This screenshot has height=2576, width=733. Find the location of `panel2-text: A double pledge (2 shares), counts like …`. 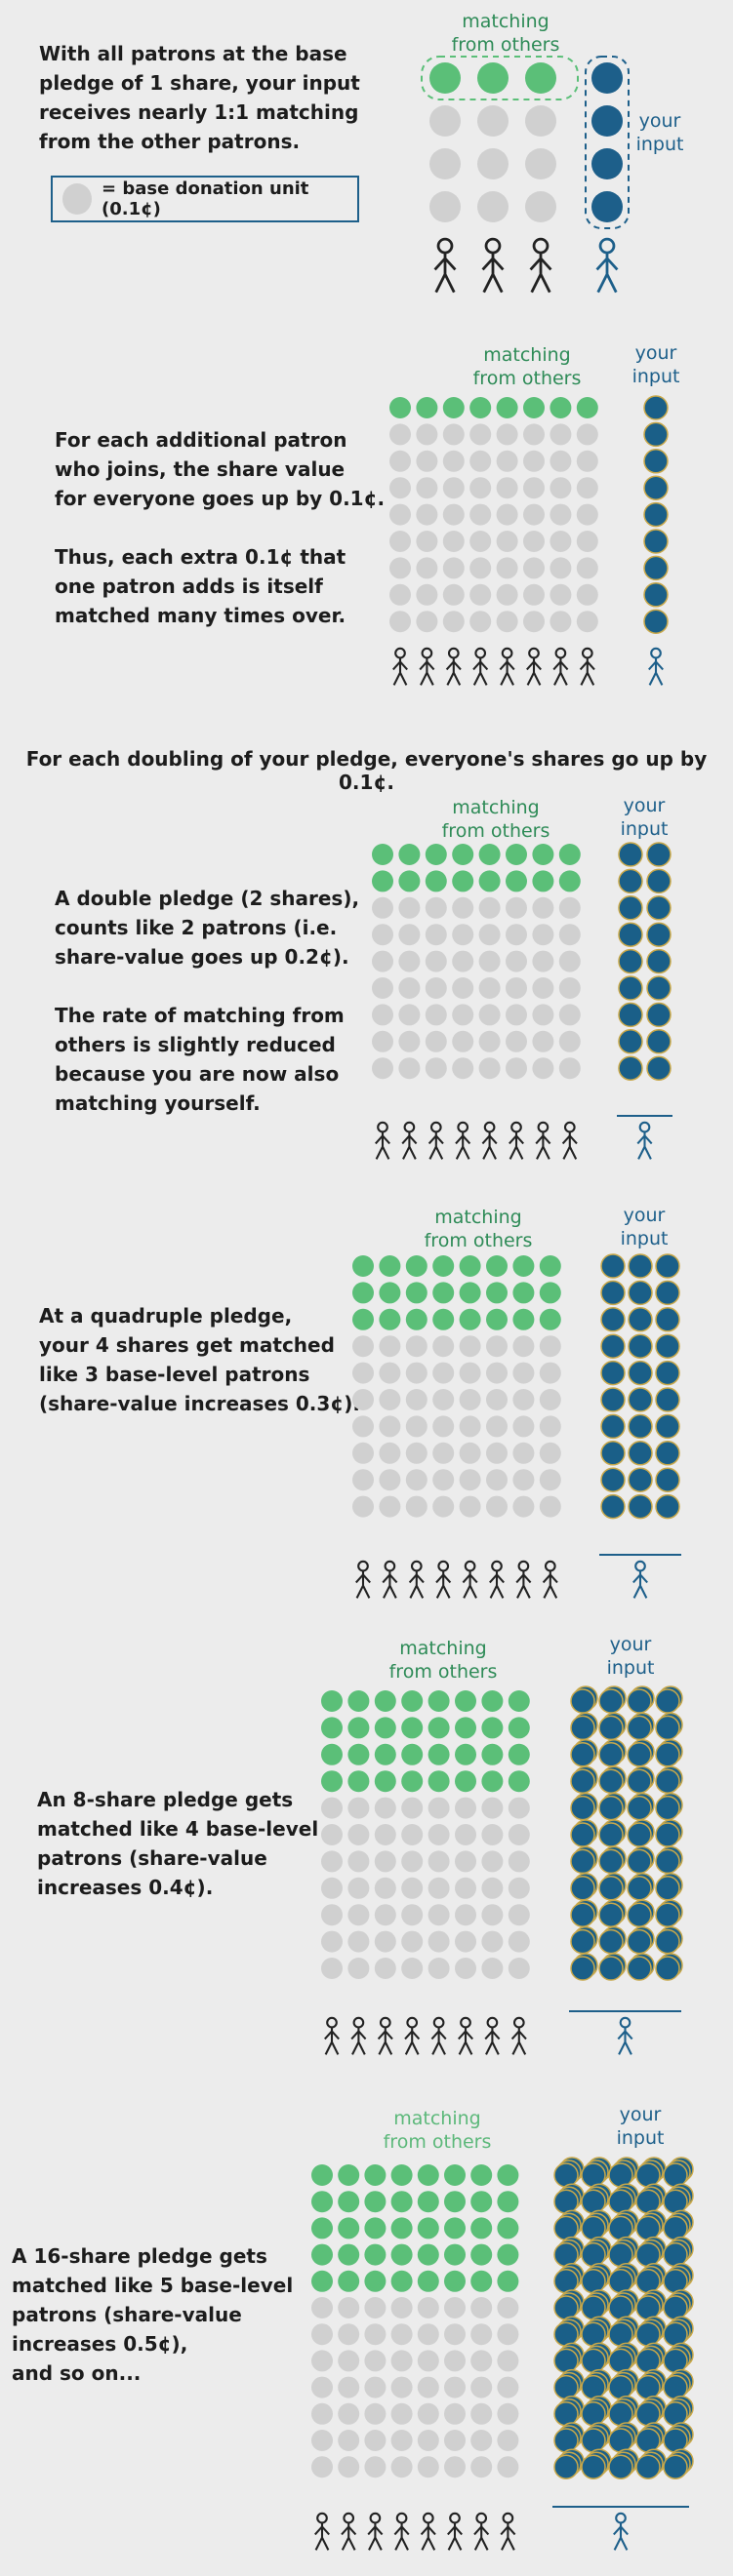

panel2-text: A double pledge (2 shares), counts like … is located at coordinates (207, 1001).